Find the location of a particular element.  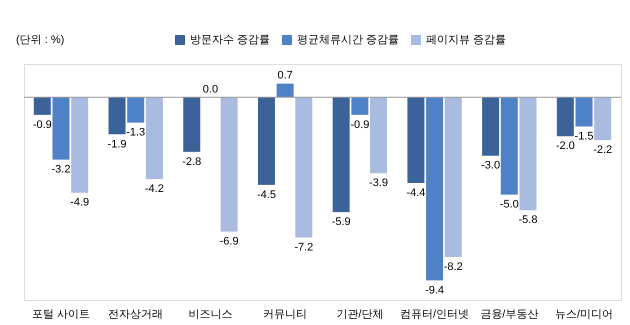

data-label: -4.5 is located at coordinates (266, 194).